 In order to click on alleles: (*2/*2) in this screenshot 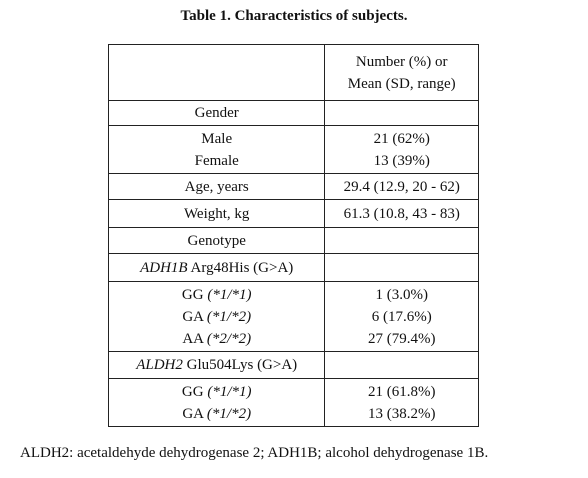, I will do `click(229, 338)`.